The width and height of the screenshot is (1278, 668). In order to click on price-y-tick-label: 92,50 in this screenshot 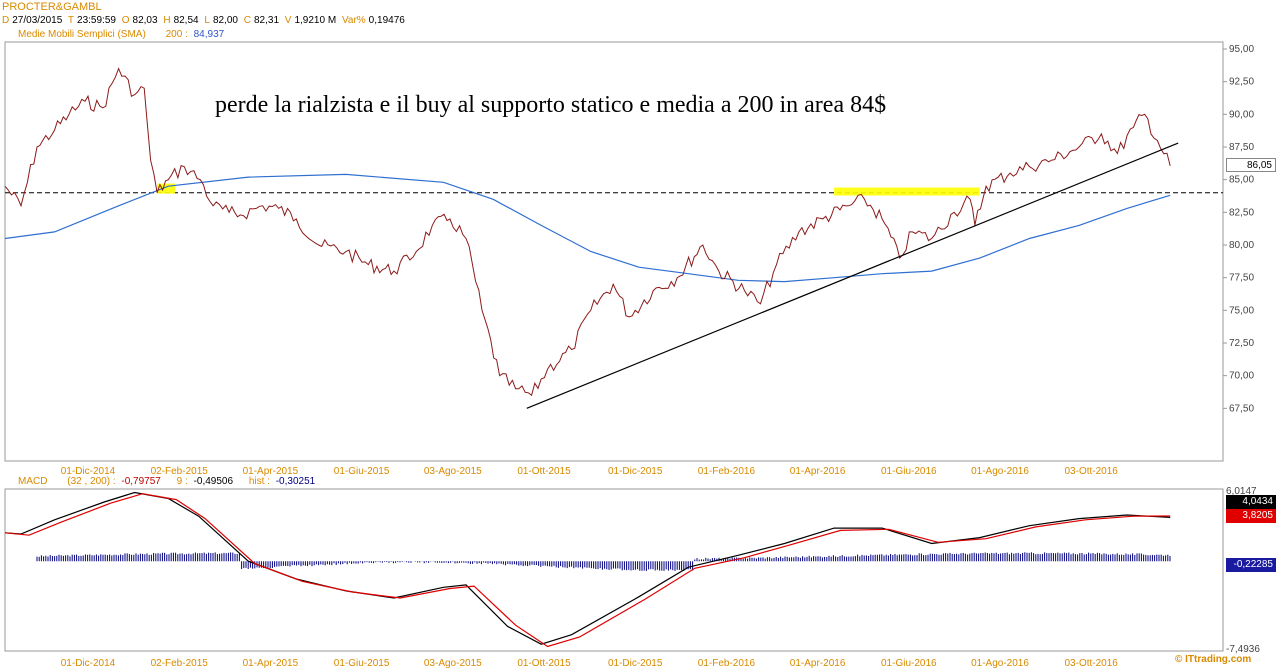, I will do `click(1241, 82)`.